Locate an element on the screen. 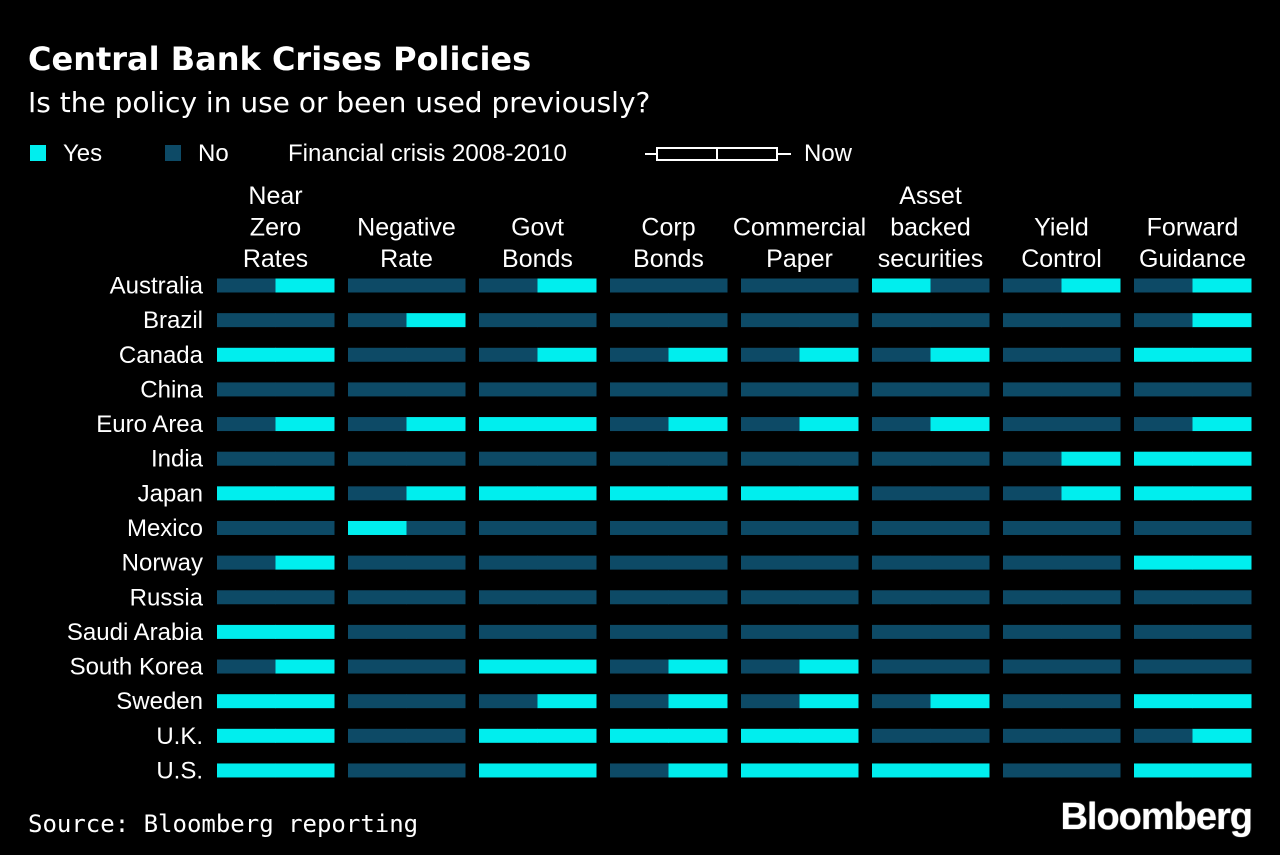 Image resolution: width=1280 pixels, height=855 pixels. row-label: Japan is located at coordinates (170, 493).